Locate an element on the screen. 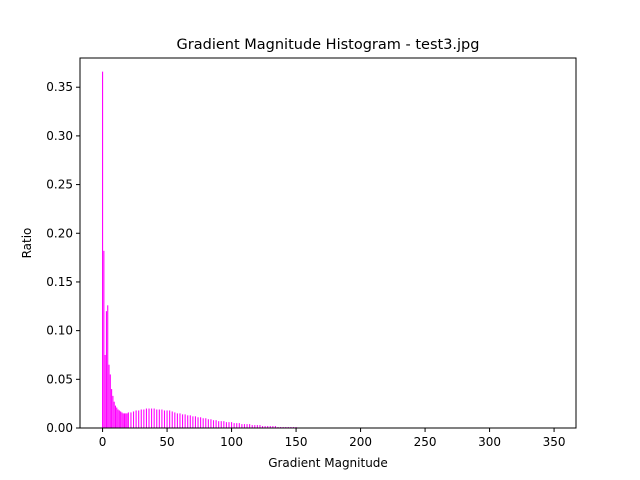 The width and height of the screenshot is (640, 480). x-axis-ticks: 0 50 100 150 200 250 300 350 is located at coordinates (332, 438).